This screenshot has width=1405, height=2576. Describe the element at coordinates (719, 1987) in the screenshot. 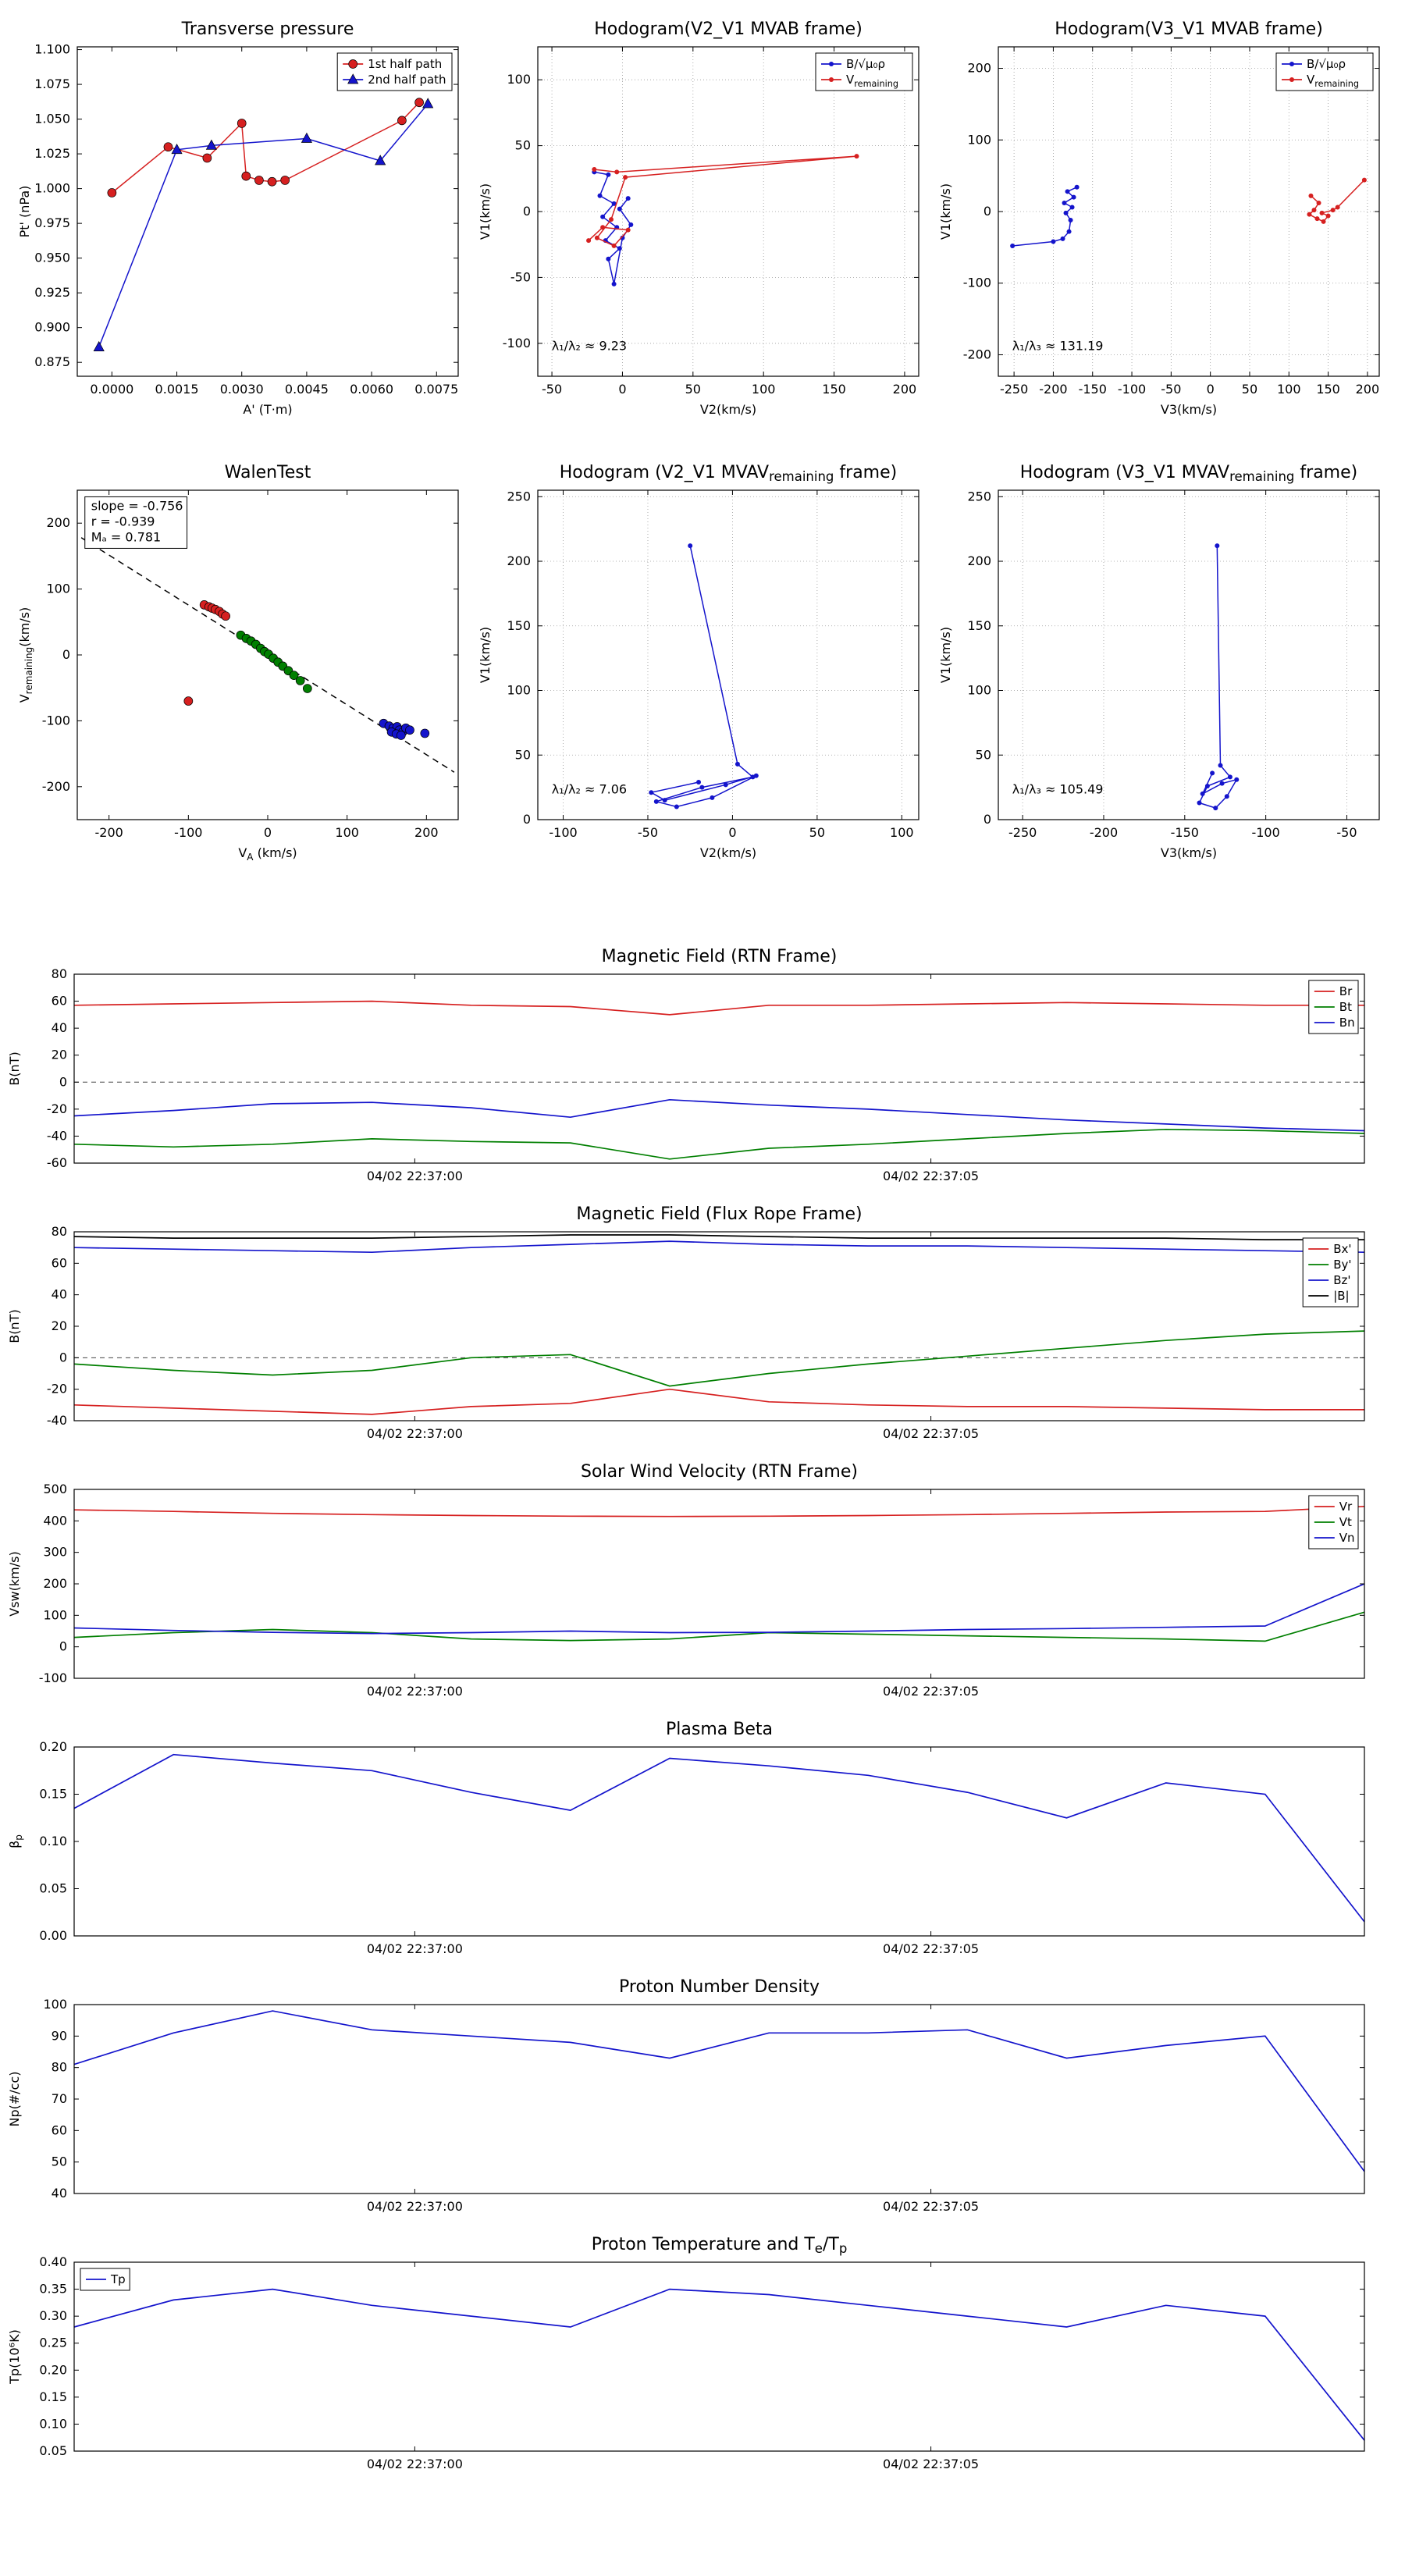

I see `chart-title: Proton Number Density` at that location.